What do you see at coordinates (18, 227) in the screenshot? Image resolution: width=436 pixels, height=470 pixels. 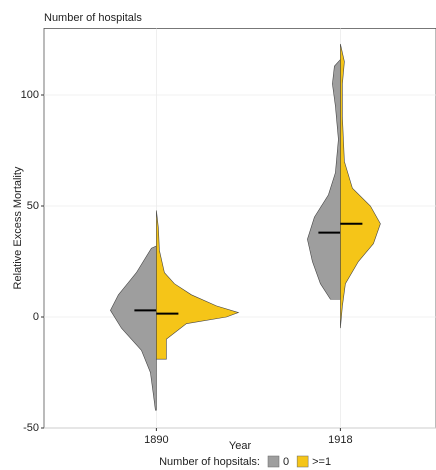 I see `y-axis-label: Relative Excess Mortality` at bounding box center [18, 227].